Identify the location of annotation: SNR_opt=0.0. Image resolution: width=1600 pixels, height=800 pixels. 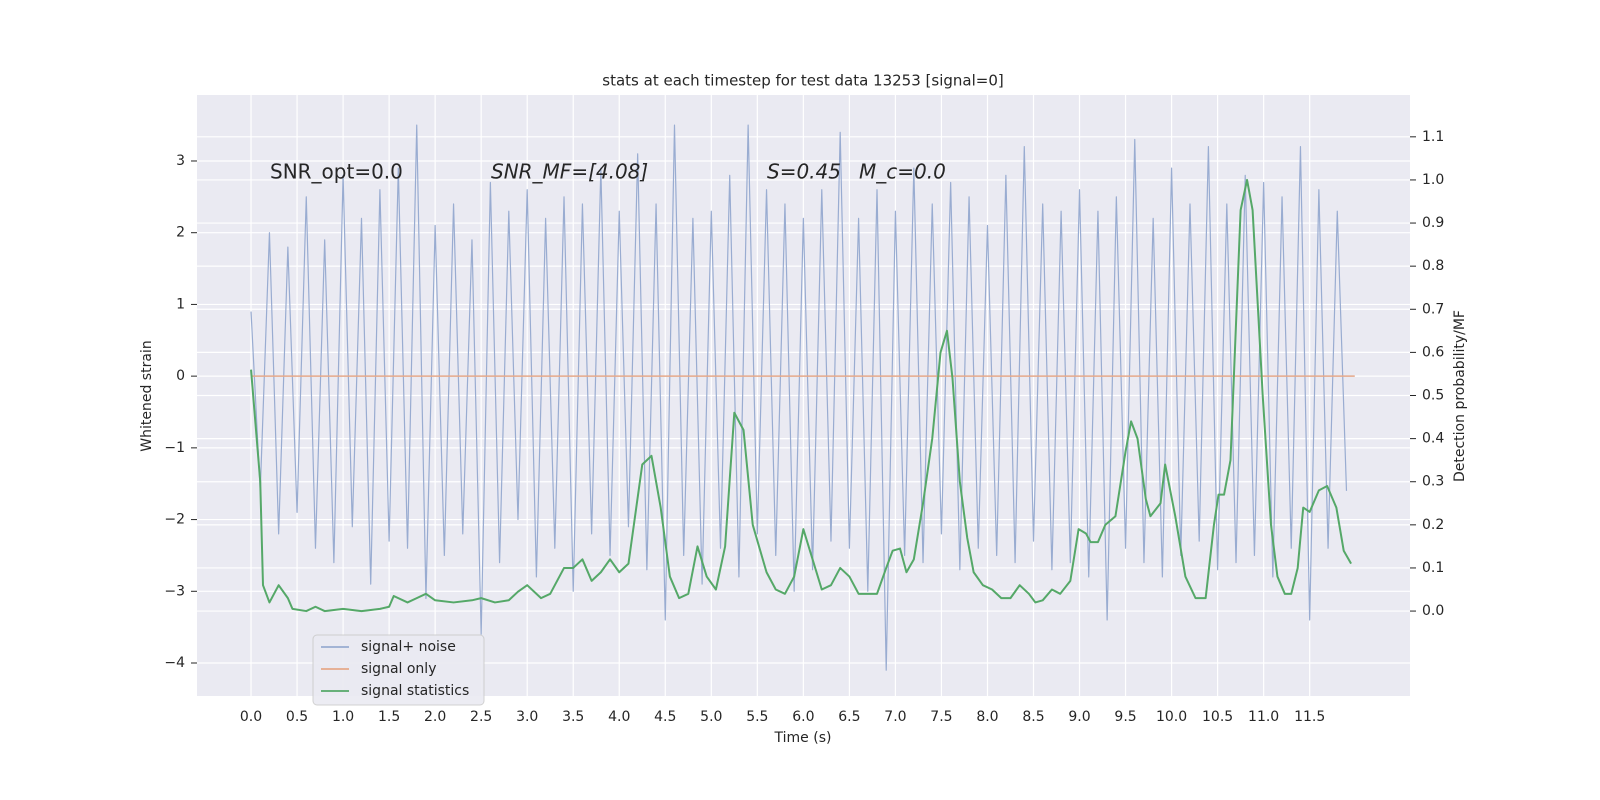
(336, 172).